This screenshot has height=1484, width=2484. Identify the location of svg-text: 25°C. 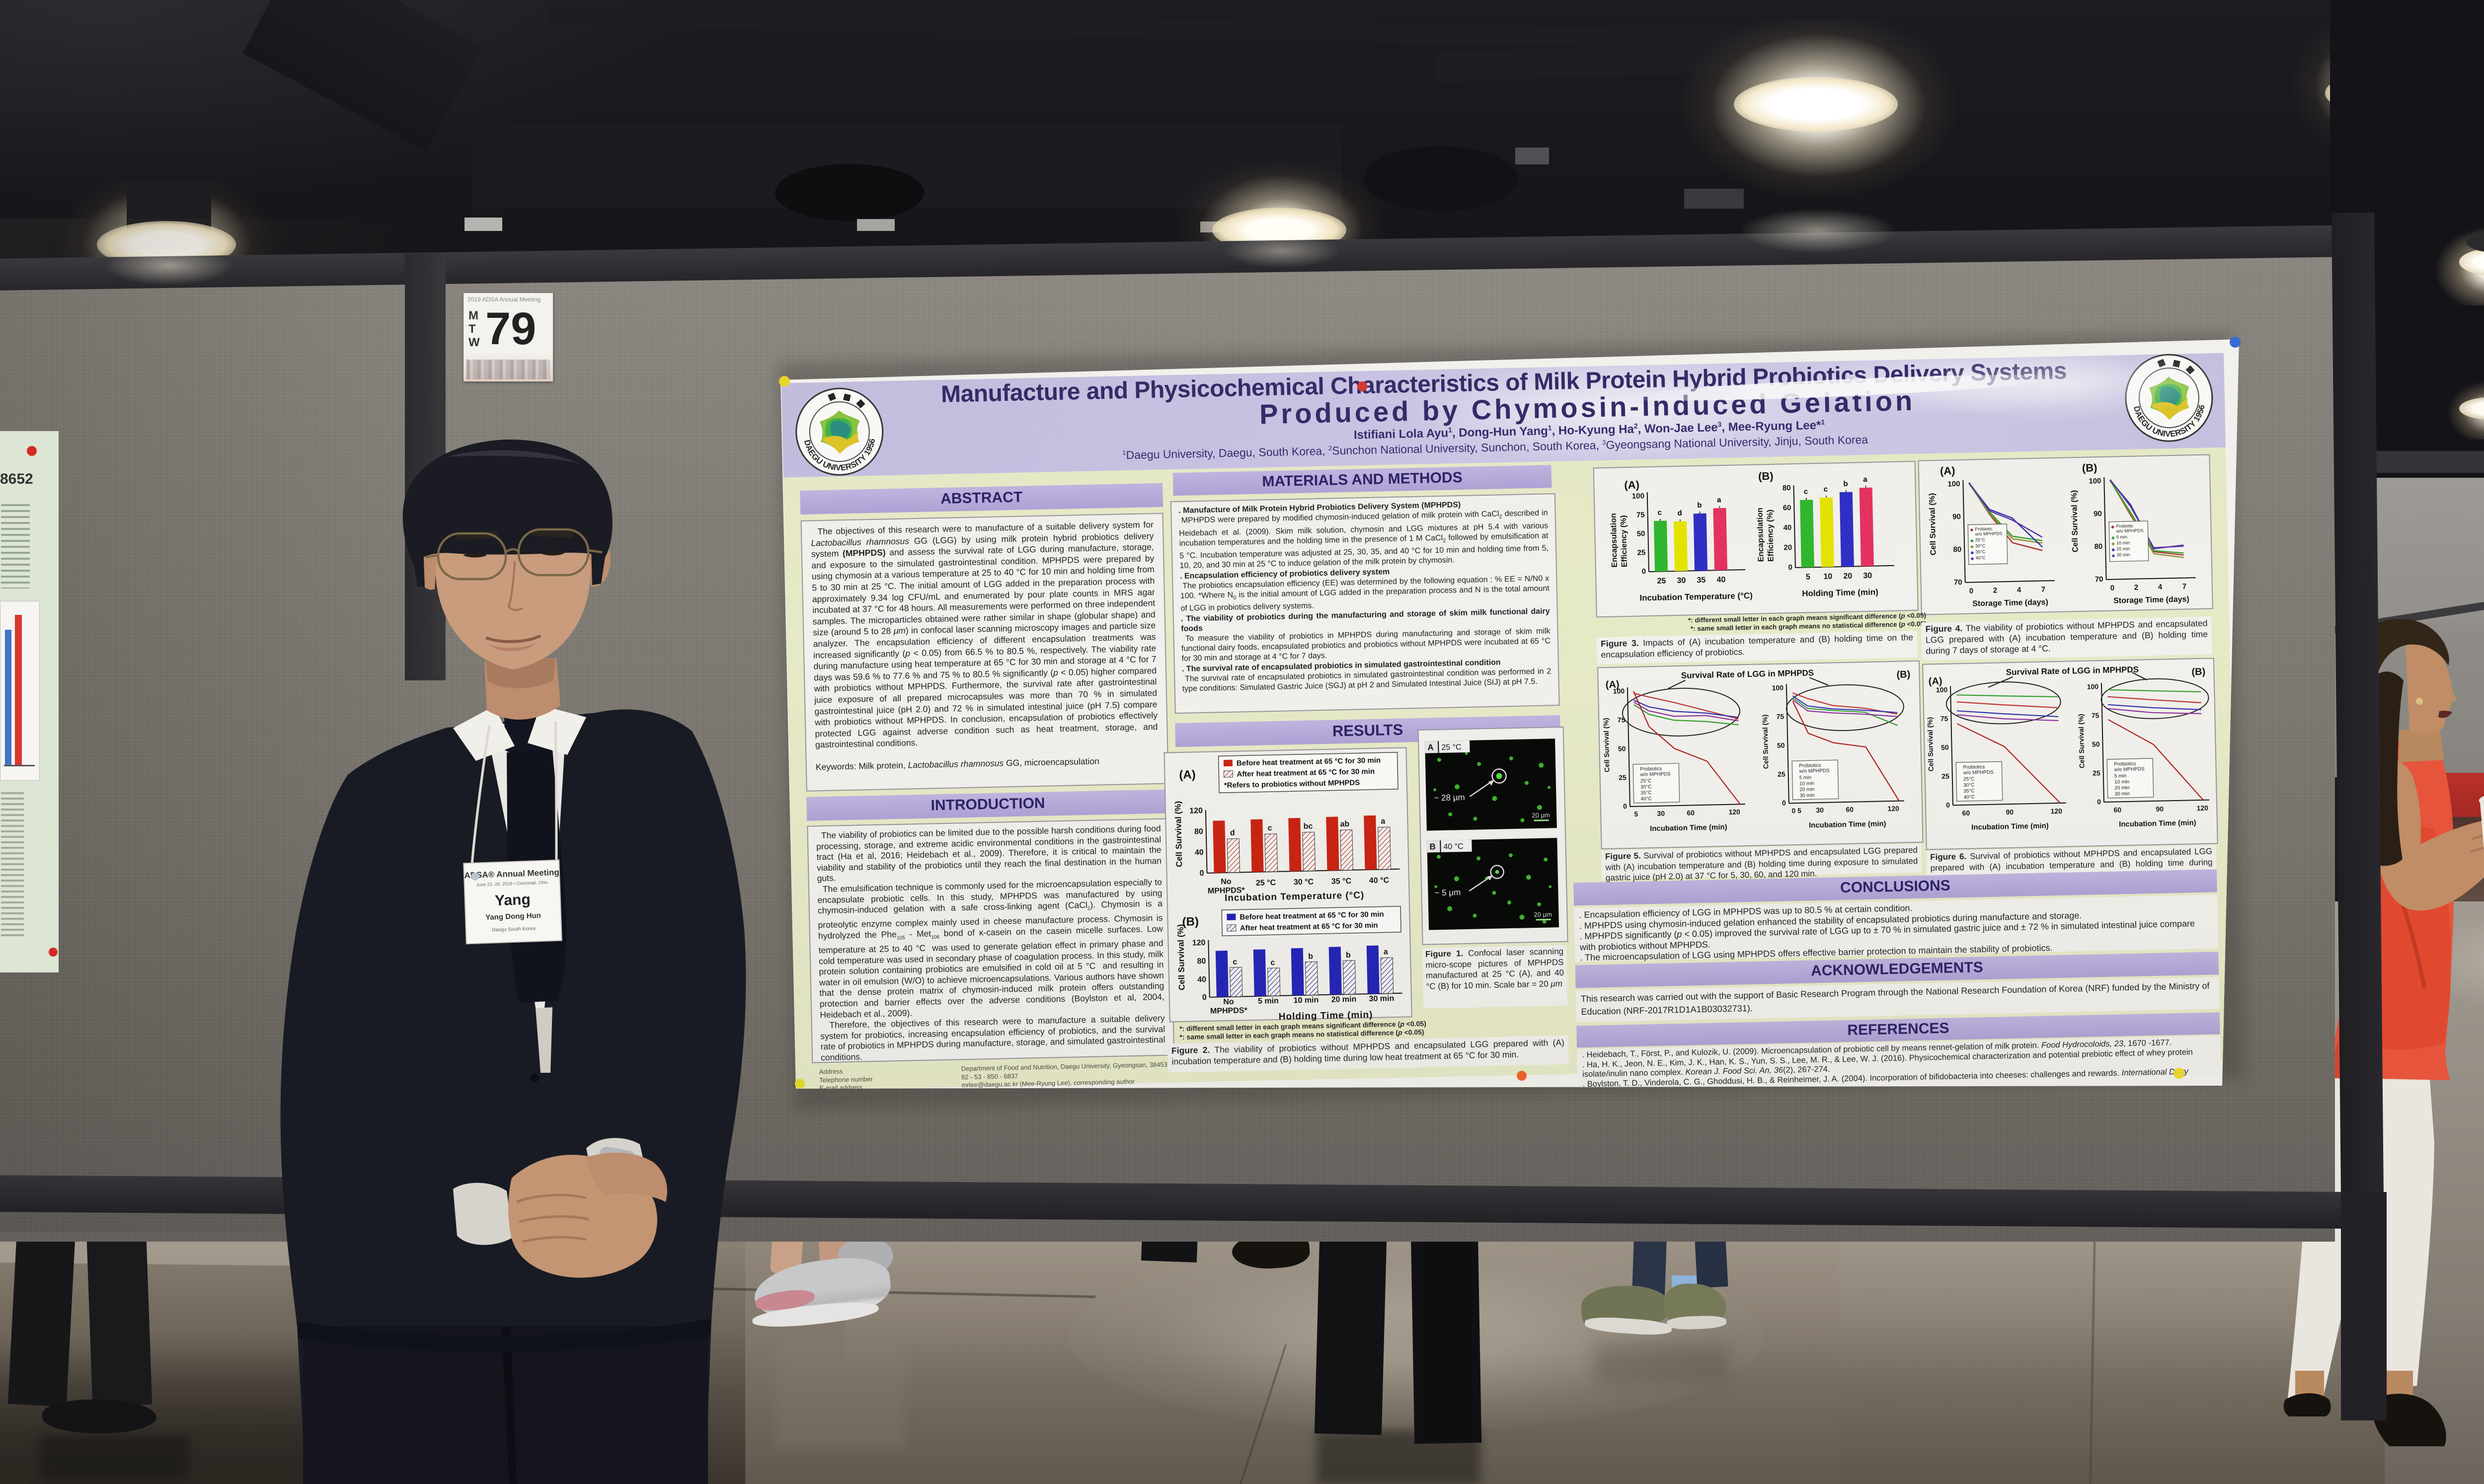
(1980, 539).